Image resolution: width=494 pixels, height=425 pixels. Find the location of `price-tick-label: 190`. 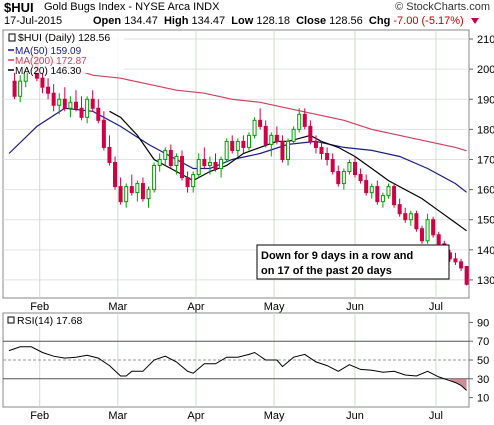

price-tick-label: 190 is located at coordinates (485, 100).